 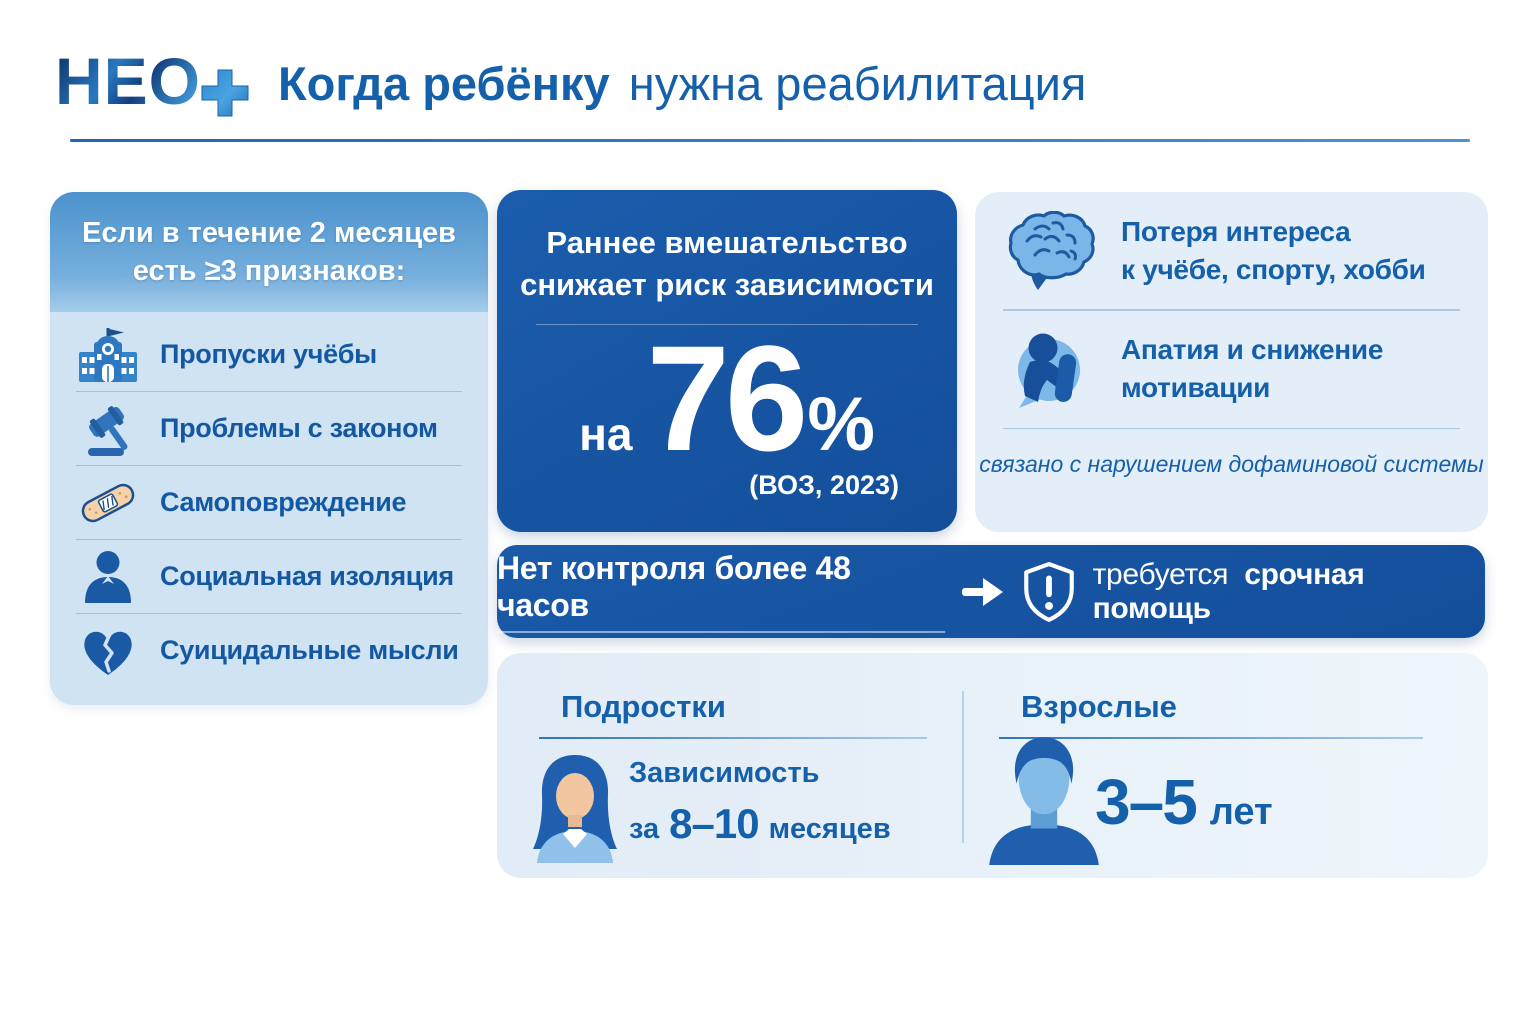 I want to click on list-item: Проблемы с законом, so click(x=269, y=428).